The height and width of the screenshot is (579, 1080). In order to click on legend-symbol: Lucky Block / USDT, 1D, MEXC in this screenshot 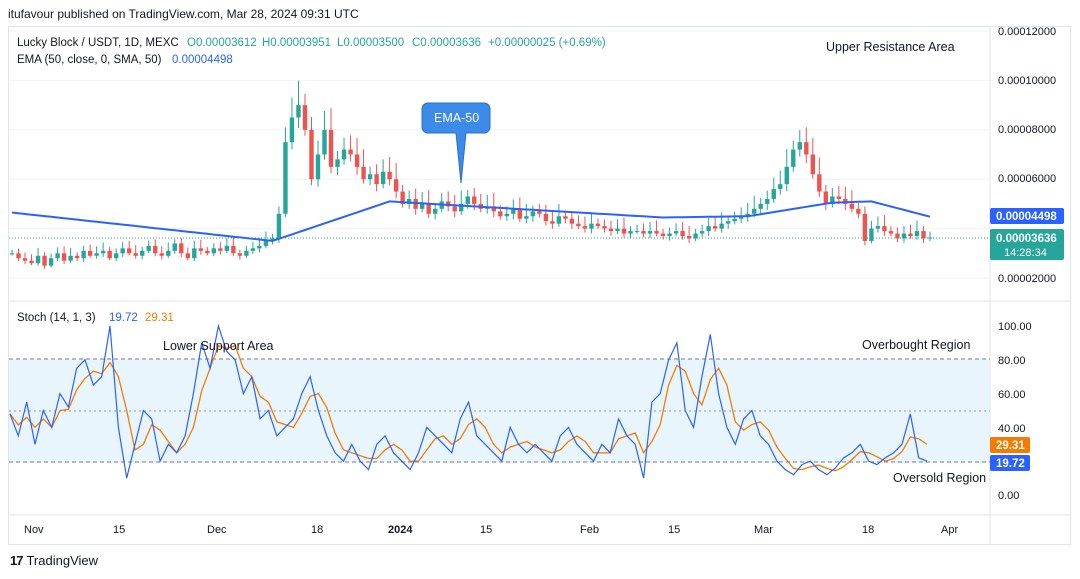, I will do `click(98, 43)`.